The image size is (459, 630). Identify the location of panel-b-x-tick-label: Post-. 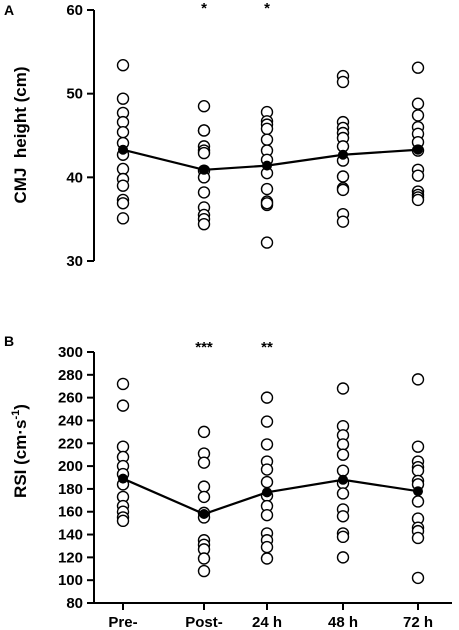
(204, 622).